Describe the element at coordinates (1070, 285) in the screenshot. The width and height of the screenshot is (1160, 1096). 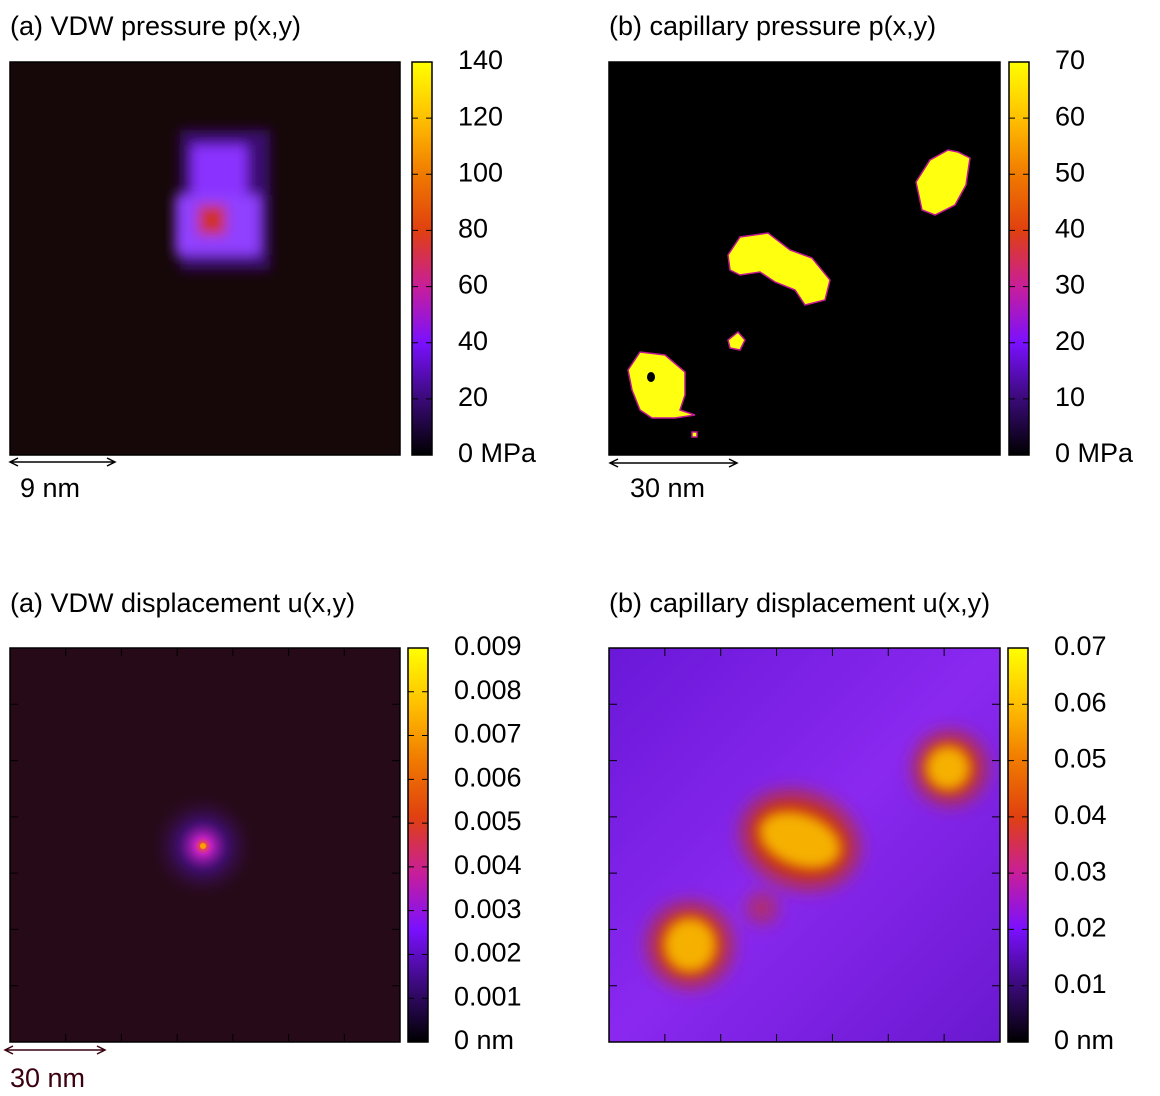
I see `colorbar-tick-label: 30` at that location.